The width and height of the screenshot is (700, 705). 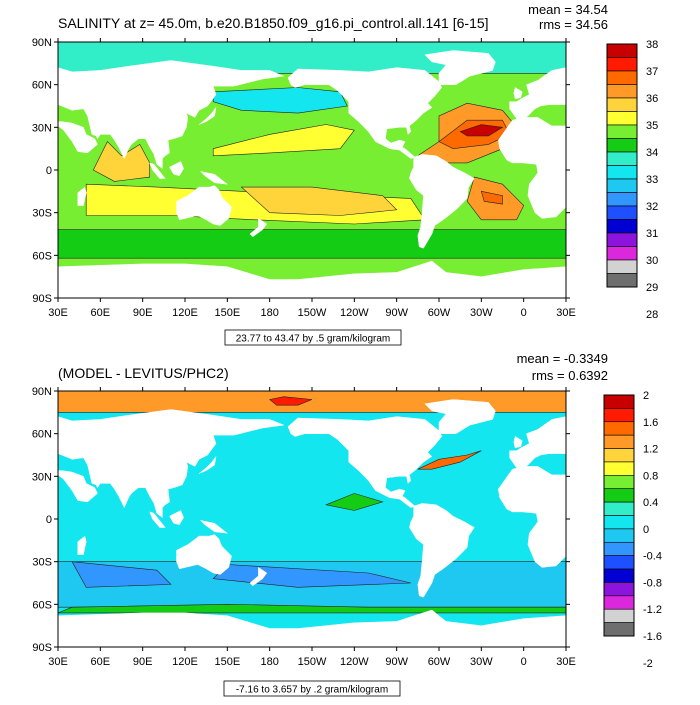 I want to click on lat-tick-label: 60N, so click(x=42, y=86).